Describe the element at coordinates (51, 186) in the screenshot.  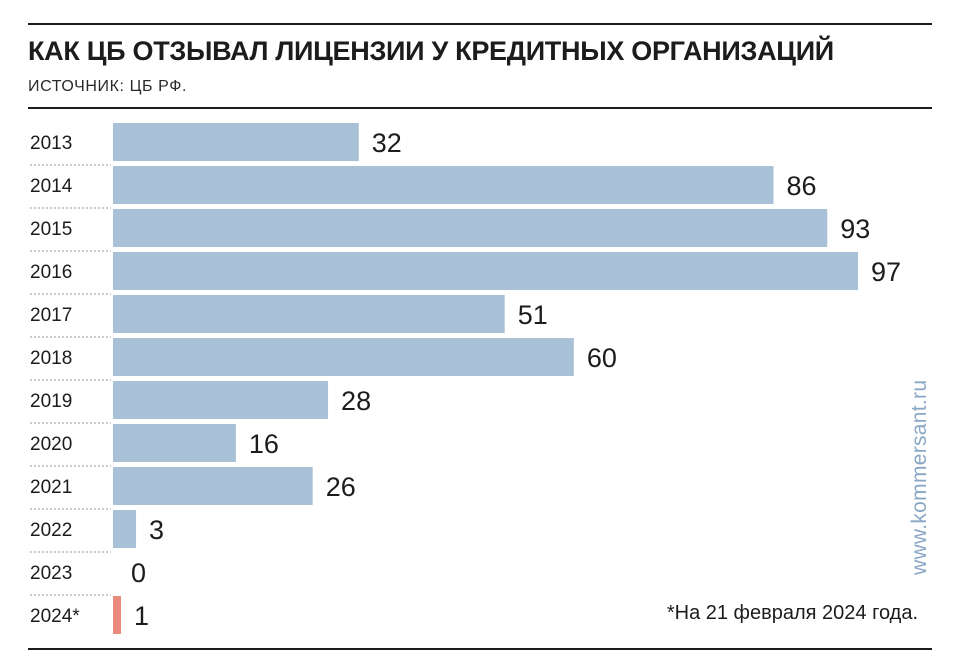
I see `year-label-1: 2014` at that location.